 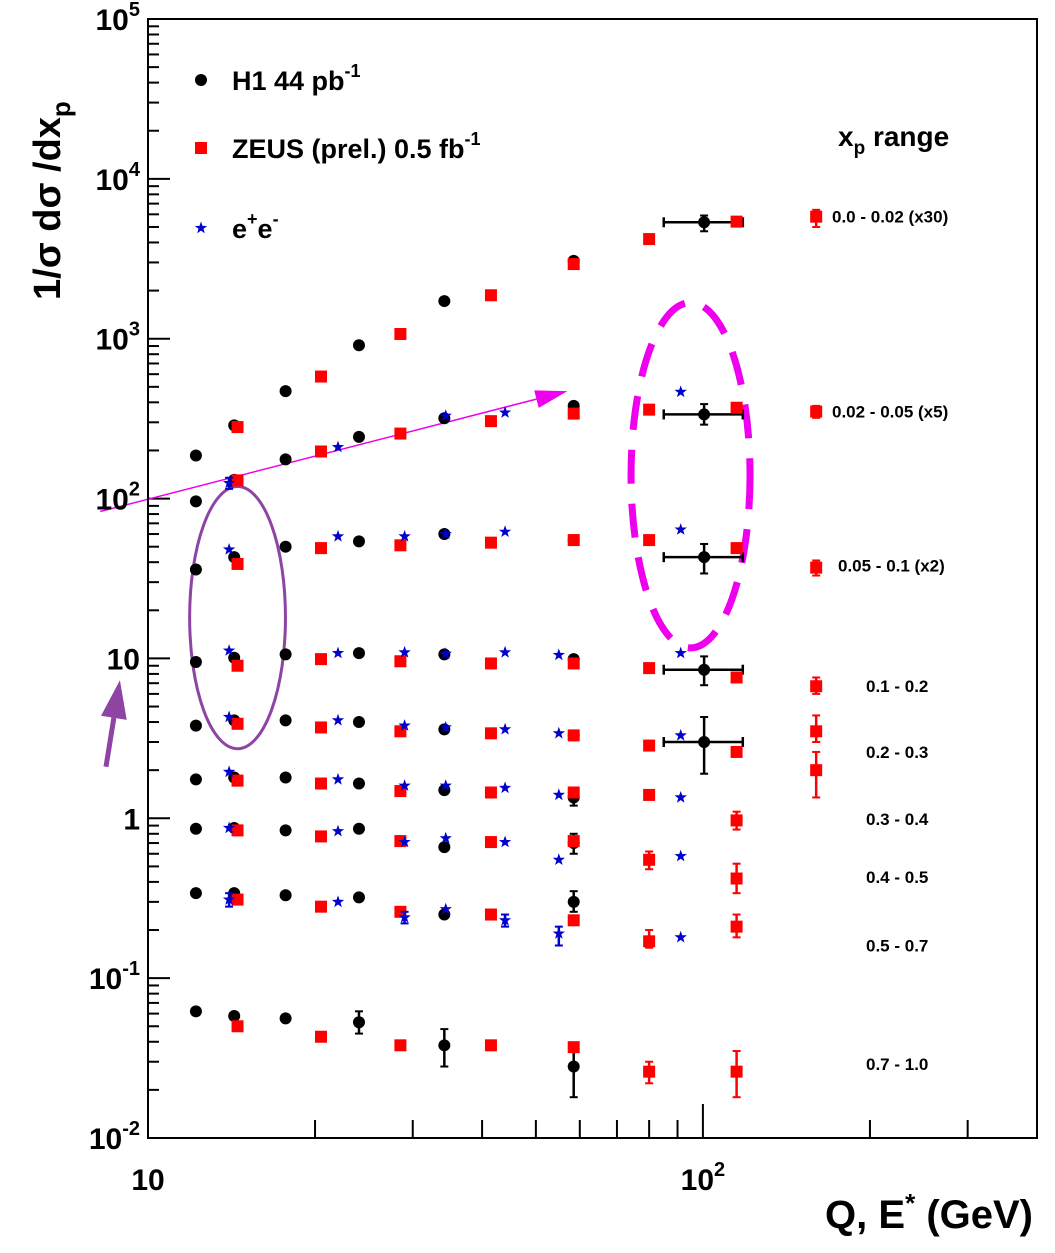 What do you see at coordinates (893, 140) in the screenshot?
I see `range-title: xp range` at bounding box center [893, 140].